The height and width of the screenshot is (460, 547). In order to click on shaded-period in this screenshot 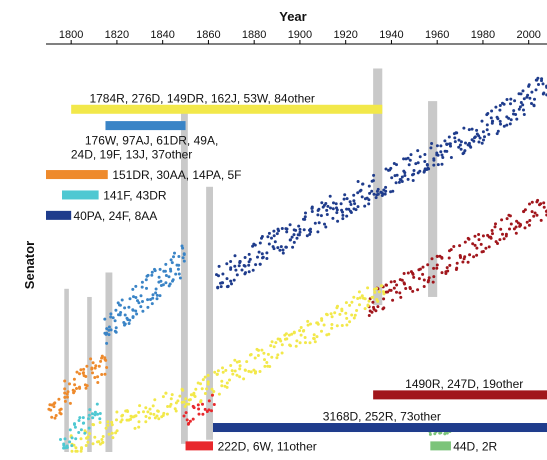, I will do `click(377, 186)`.